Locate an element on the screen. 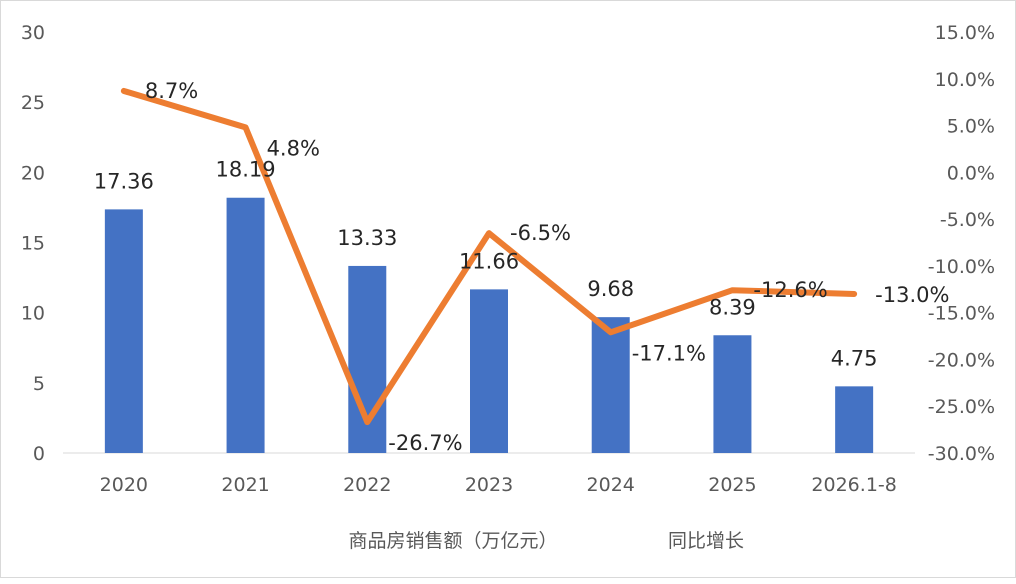  x-axis-ticks: 2020 2021 2022 2023 2024 2025 2026.1-8 is located at coordinates (498, 485).